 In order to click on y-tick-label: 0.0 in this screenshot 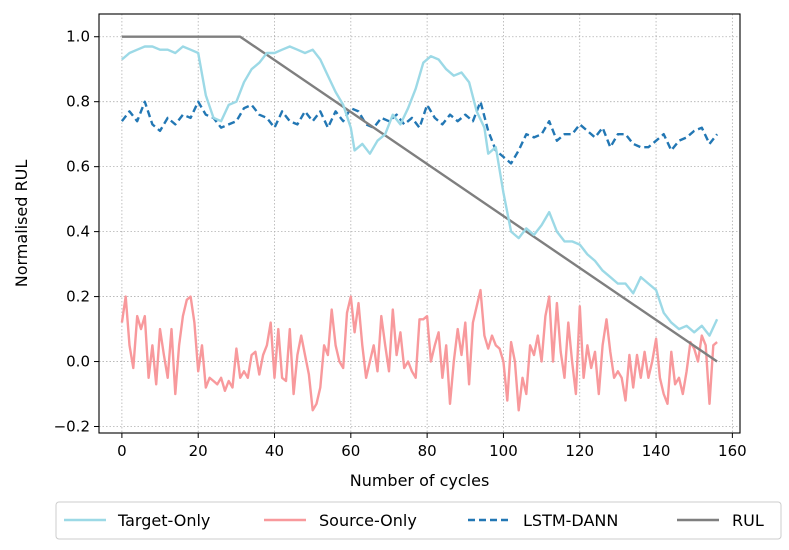, I will do `click(78, 362)`.